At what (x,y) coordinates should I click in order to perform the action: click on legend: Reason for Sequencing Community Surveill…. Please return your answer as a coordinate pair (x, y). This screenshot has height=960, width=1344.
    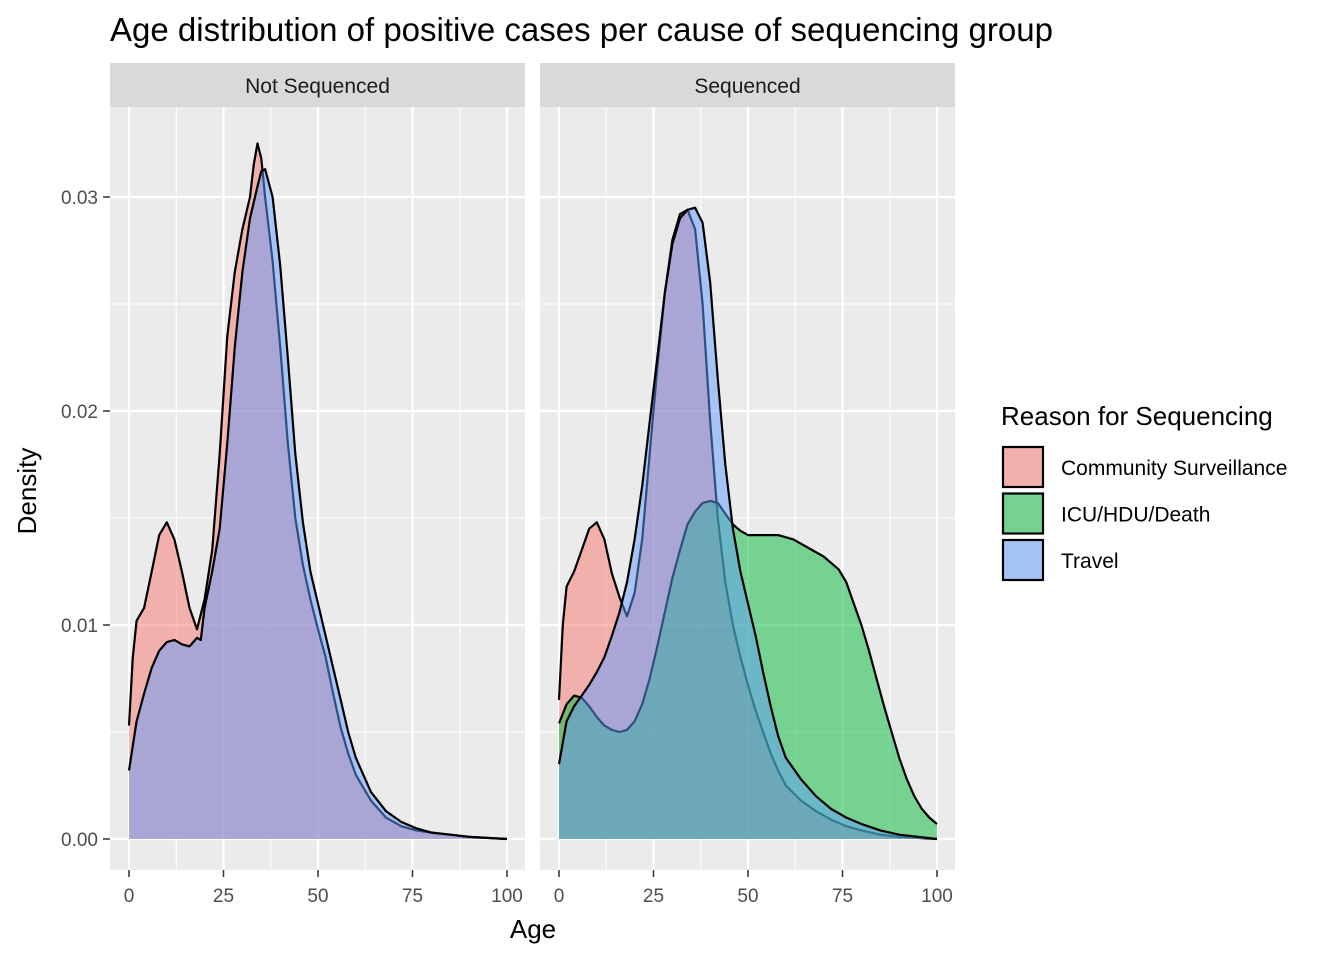
    Looking at the image, I should click on (1144, 491).